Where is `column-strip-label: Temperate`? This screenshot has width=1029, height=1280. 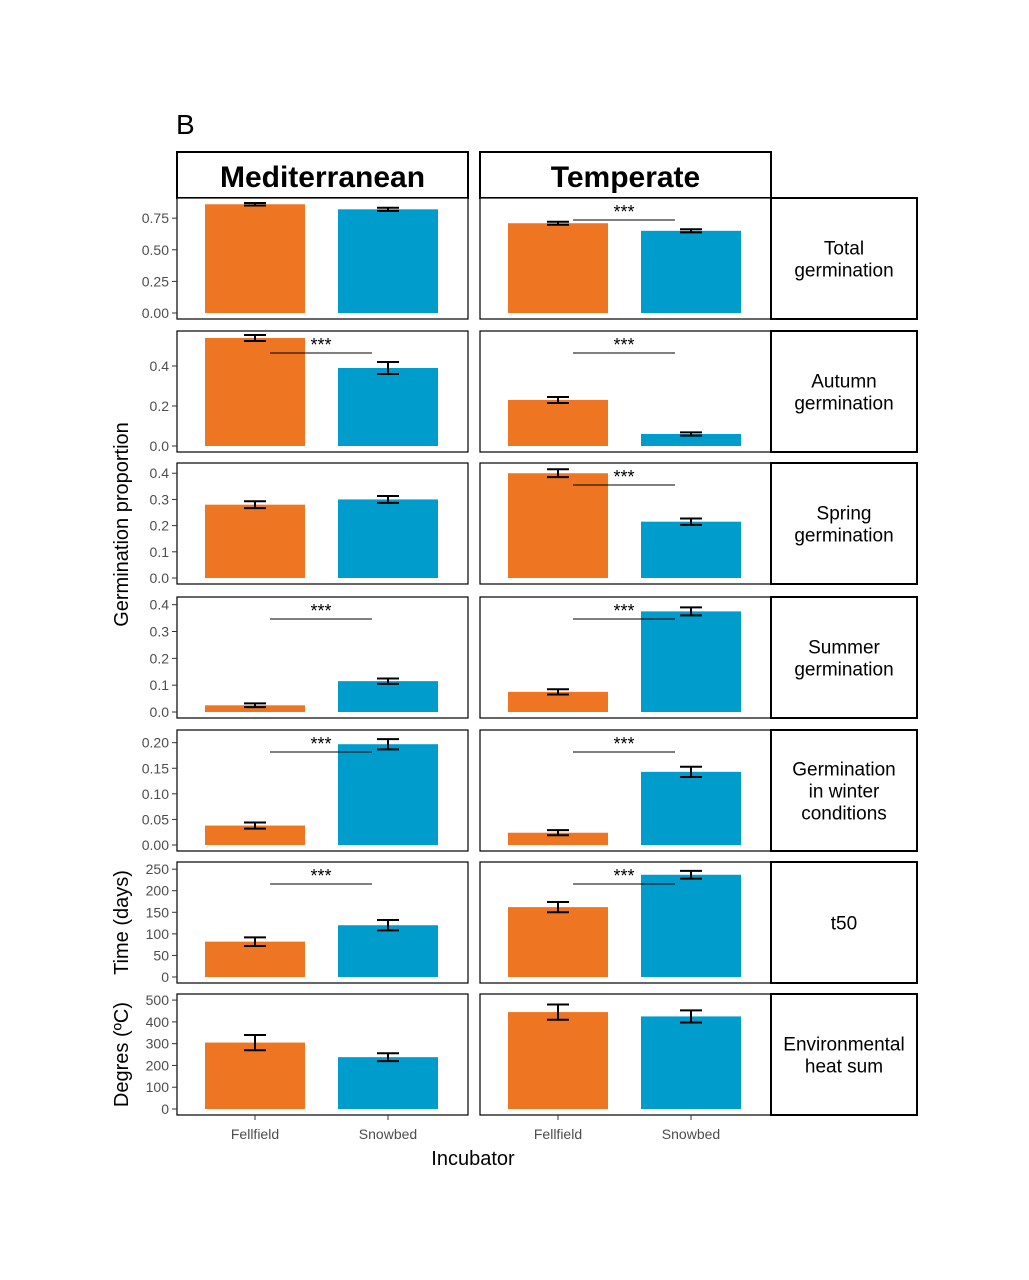 column-strip-label: Temperate is located at coordinates (626, 177).